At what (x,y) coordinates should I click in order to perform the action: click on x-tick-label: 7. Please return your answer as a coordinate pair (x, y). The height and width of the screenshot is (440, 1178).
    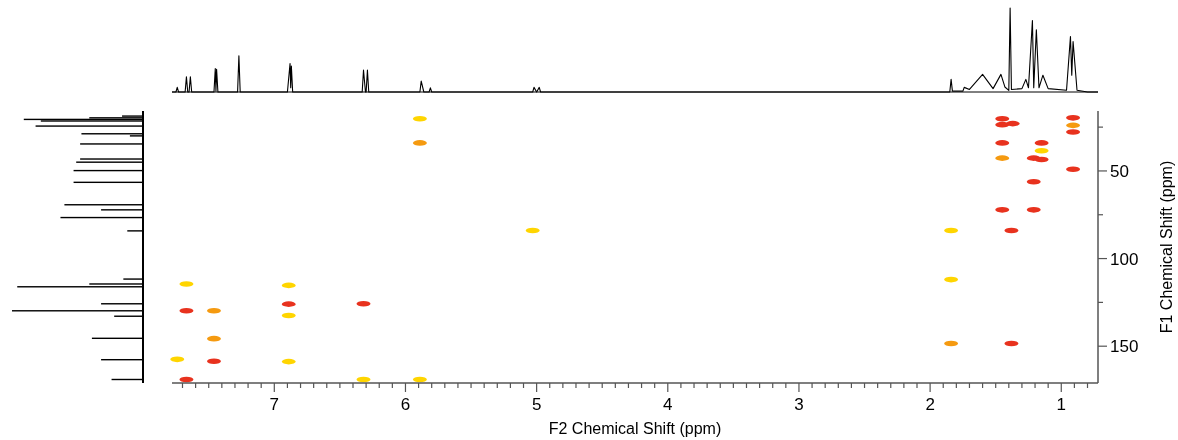
    Looking at the image, I should click on (274, 404).